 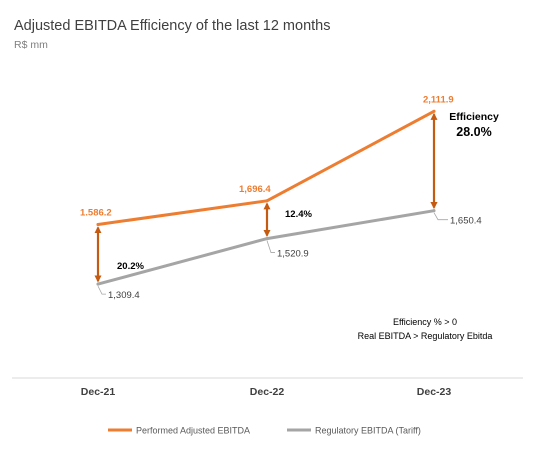 What do you see at coordinates (474, 117) in the screenshot?
I see `efficiency-heading: Efficiency` at bounding box center [474, 117].